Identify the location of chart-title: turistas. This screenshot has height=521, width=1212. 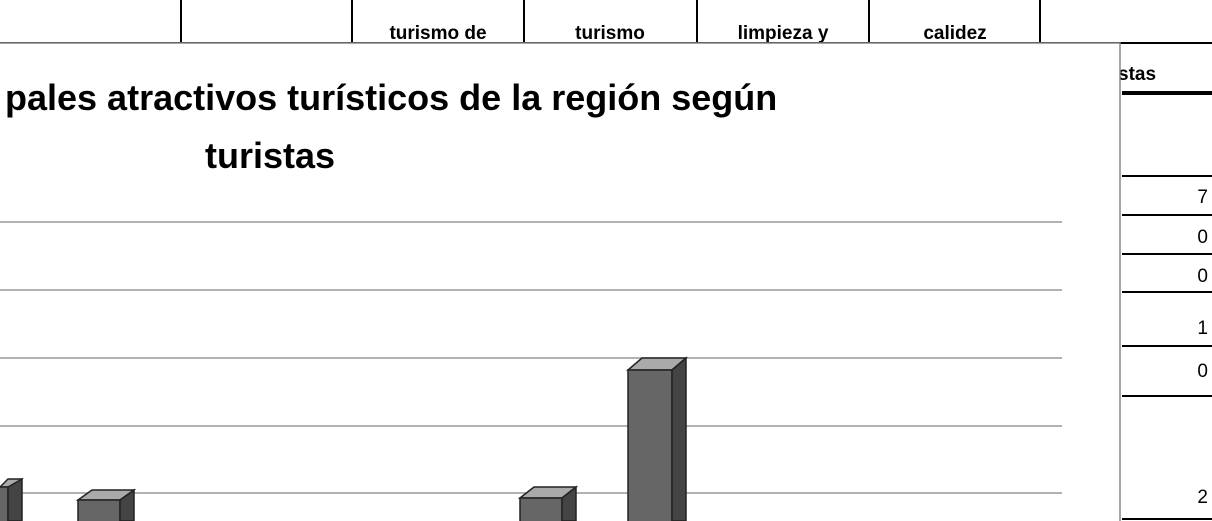
(270, 155).